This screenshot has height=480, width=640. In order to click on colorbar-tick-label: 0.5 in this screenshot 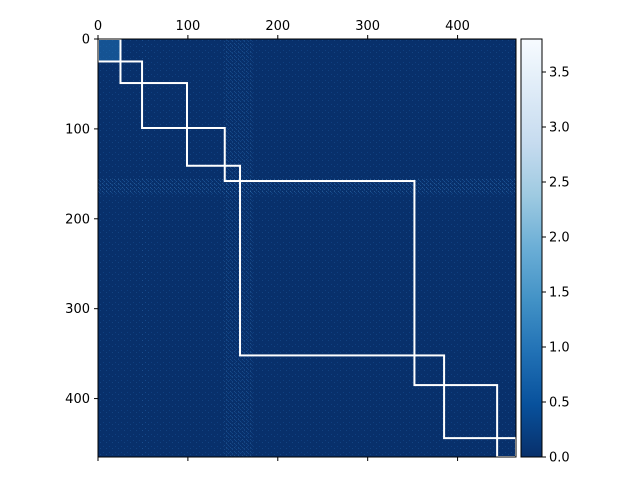, I will do `click(559, 403)`.